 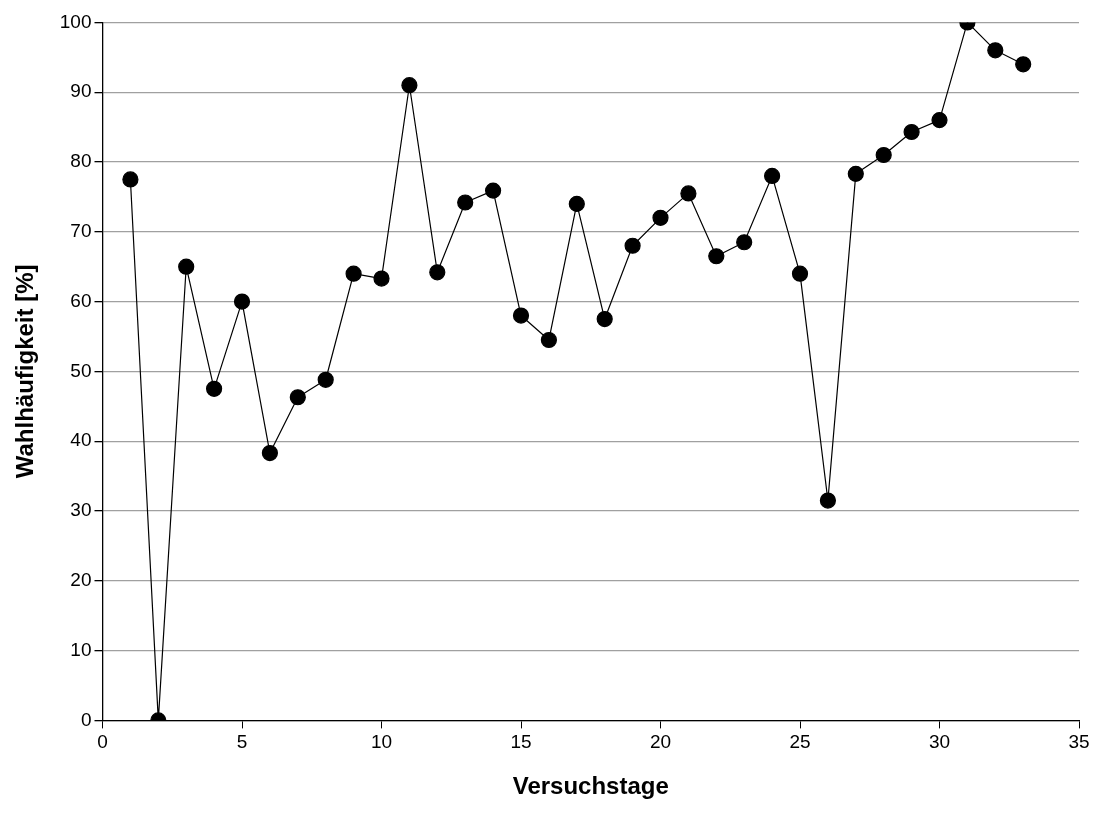 What do you see at coordinates (939, 742) in the screenshot?
I see `x-tick-label: 30` at bounding box center [939, 742].